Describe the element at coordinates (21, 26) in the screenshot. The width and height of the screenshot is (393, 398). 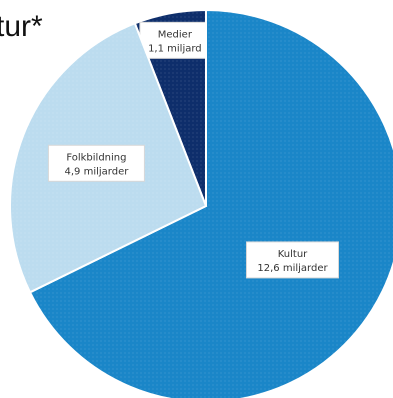
I see `chart-title-fragment: tur*` at that location.